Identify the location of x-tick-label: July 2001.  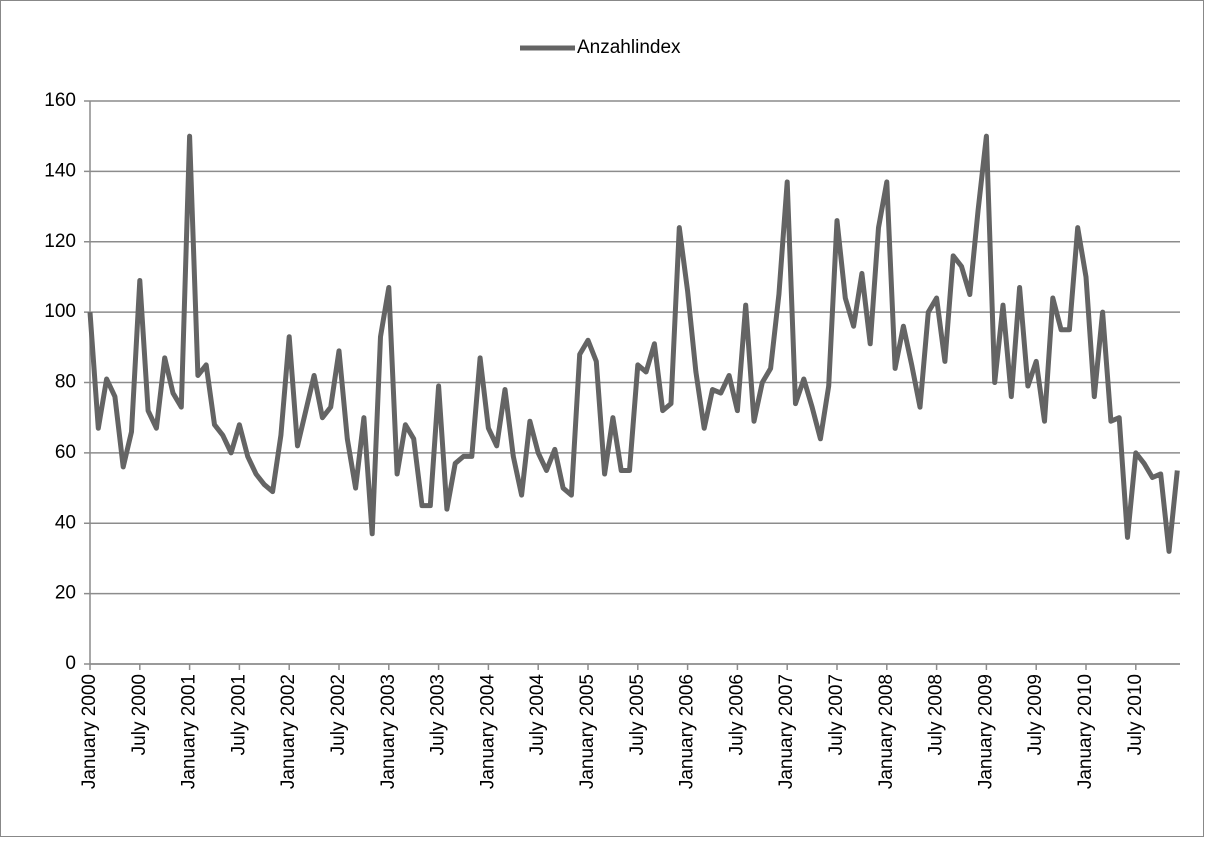
(238, 714).